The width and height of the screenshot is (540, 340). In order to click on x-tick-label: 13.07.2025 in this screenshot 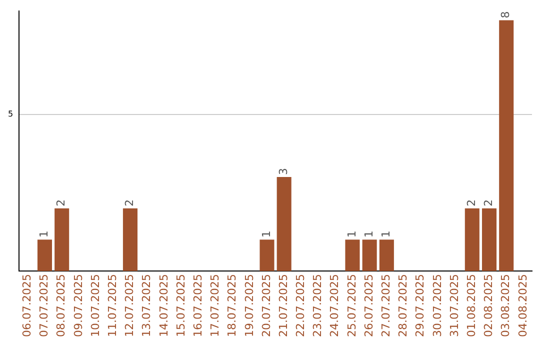, I will do `click(147, 306)`.